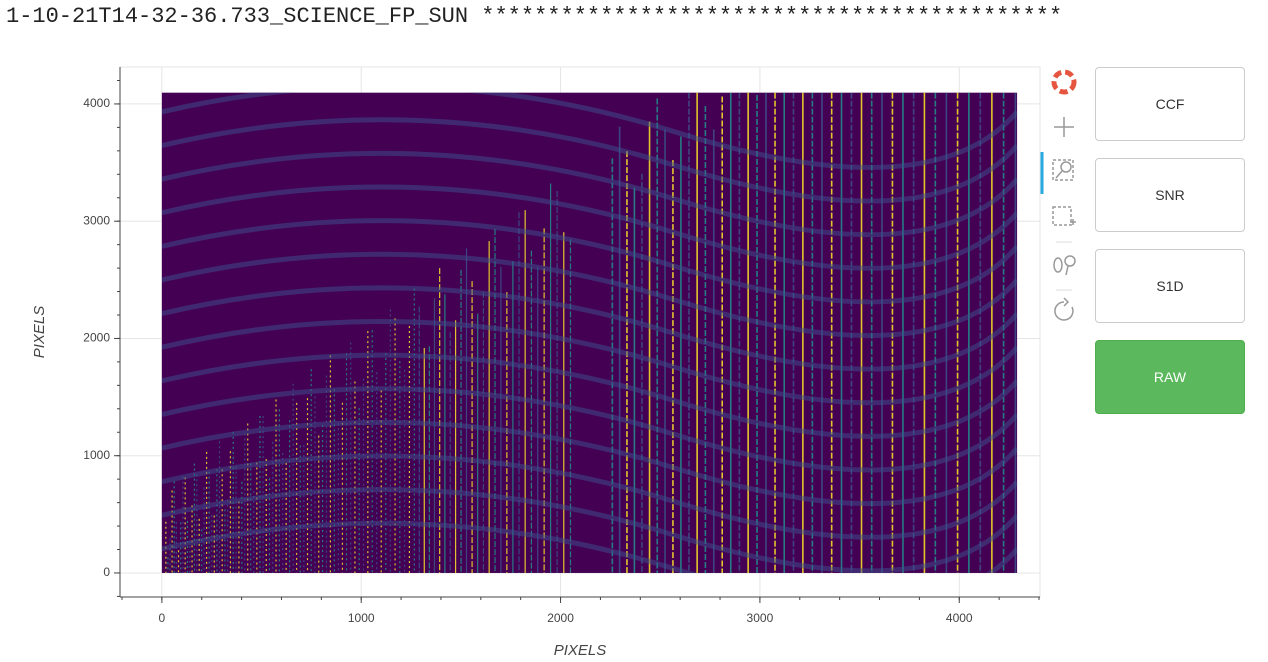  Describe the element at coordinates (96, 103) in the screenshot. I see `y-tick-label: 4000` at that location.